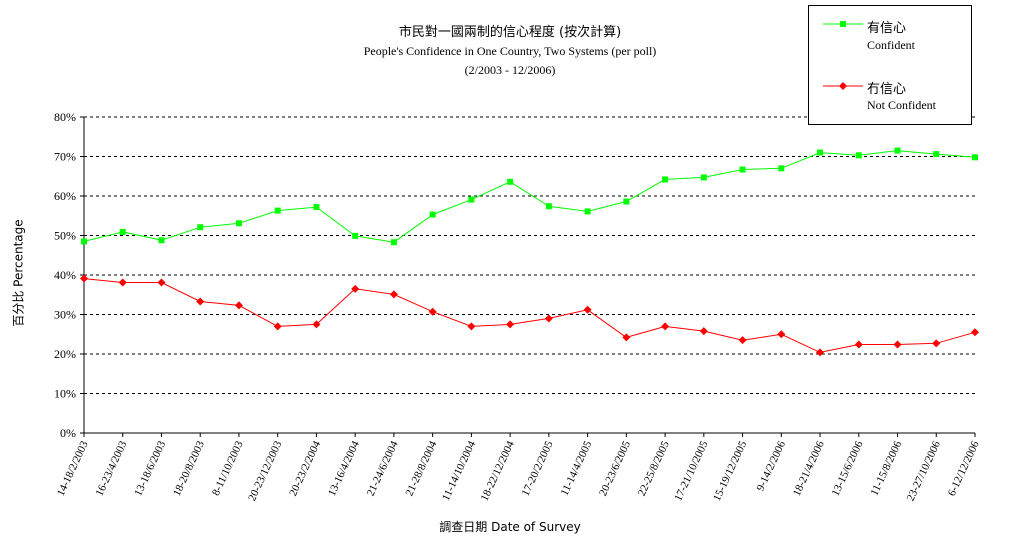  Describe the element at coordinates (65, 157) in the screenshot. I see `y-tick-label: 70%` at that location.